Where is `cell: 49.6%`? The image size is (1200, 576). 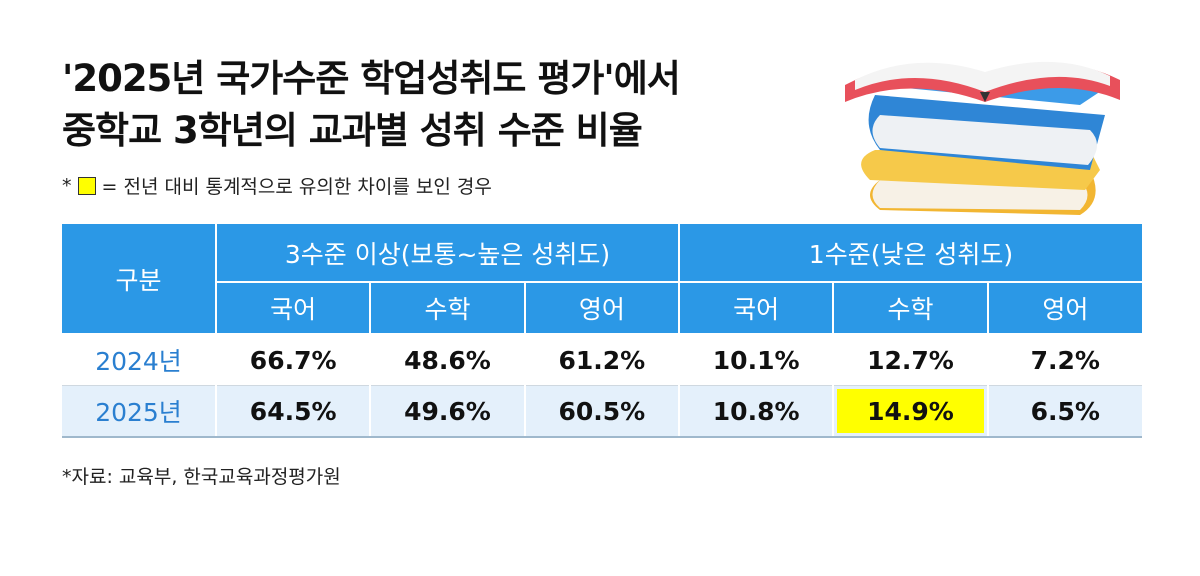 cell: 49.6% is located at coordinates (447, 411).